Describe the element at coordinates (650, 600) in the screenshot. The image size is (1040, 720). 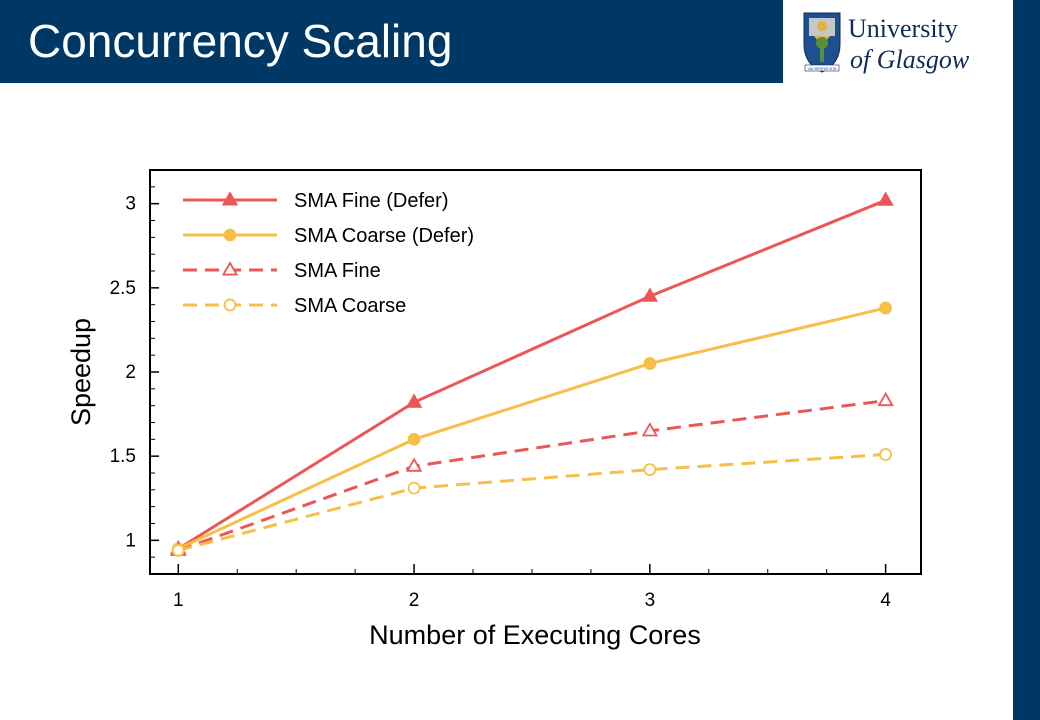
I see `x-tick-label: 3` at that location.